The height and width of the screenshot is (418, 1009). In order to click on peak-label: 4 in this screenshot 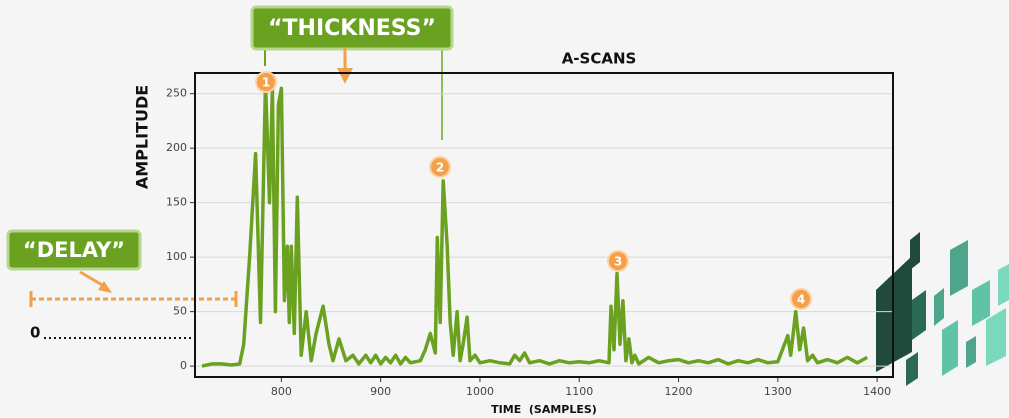, I will do `click(801, 300)`.